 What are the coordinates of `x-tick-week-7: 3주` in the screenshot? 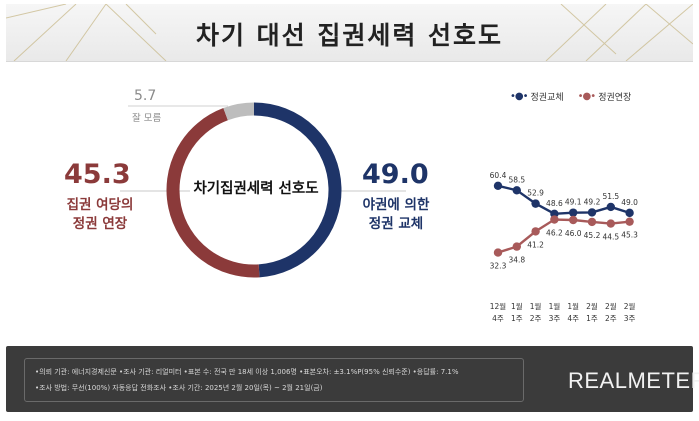 It's located at (630, 318).